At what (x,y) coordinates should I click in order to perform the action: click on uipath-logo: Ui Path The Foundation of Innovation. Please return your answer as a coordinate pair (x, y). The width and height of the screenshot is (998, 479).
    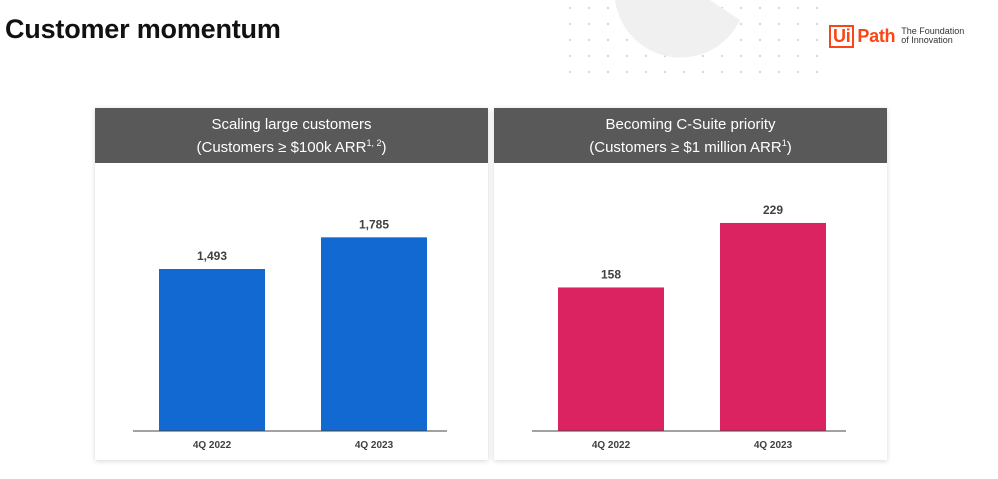
    Looking at the image, I should click on (896, 36).